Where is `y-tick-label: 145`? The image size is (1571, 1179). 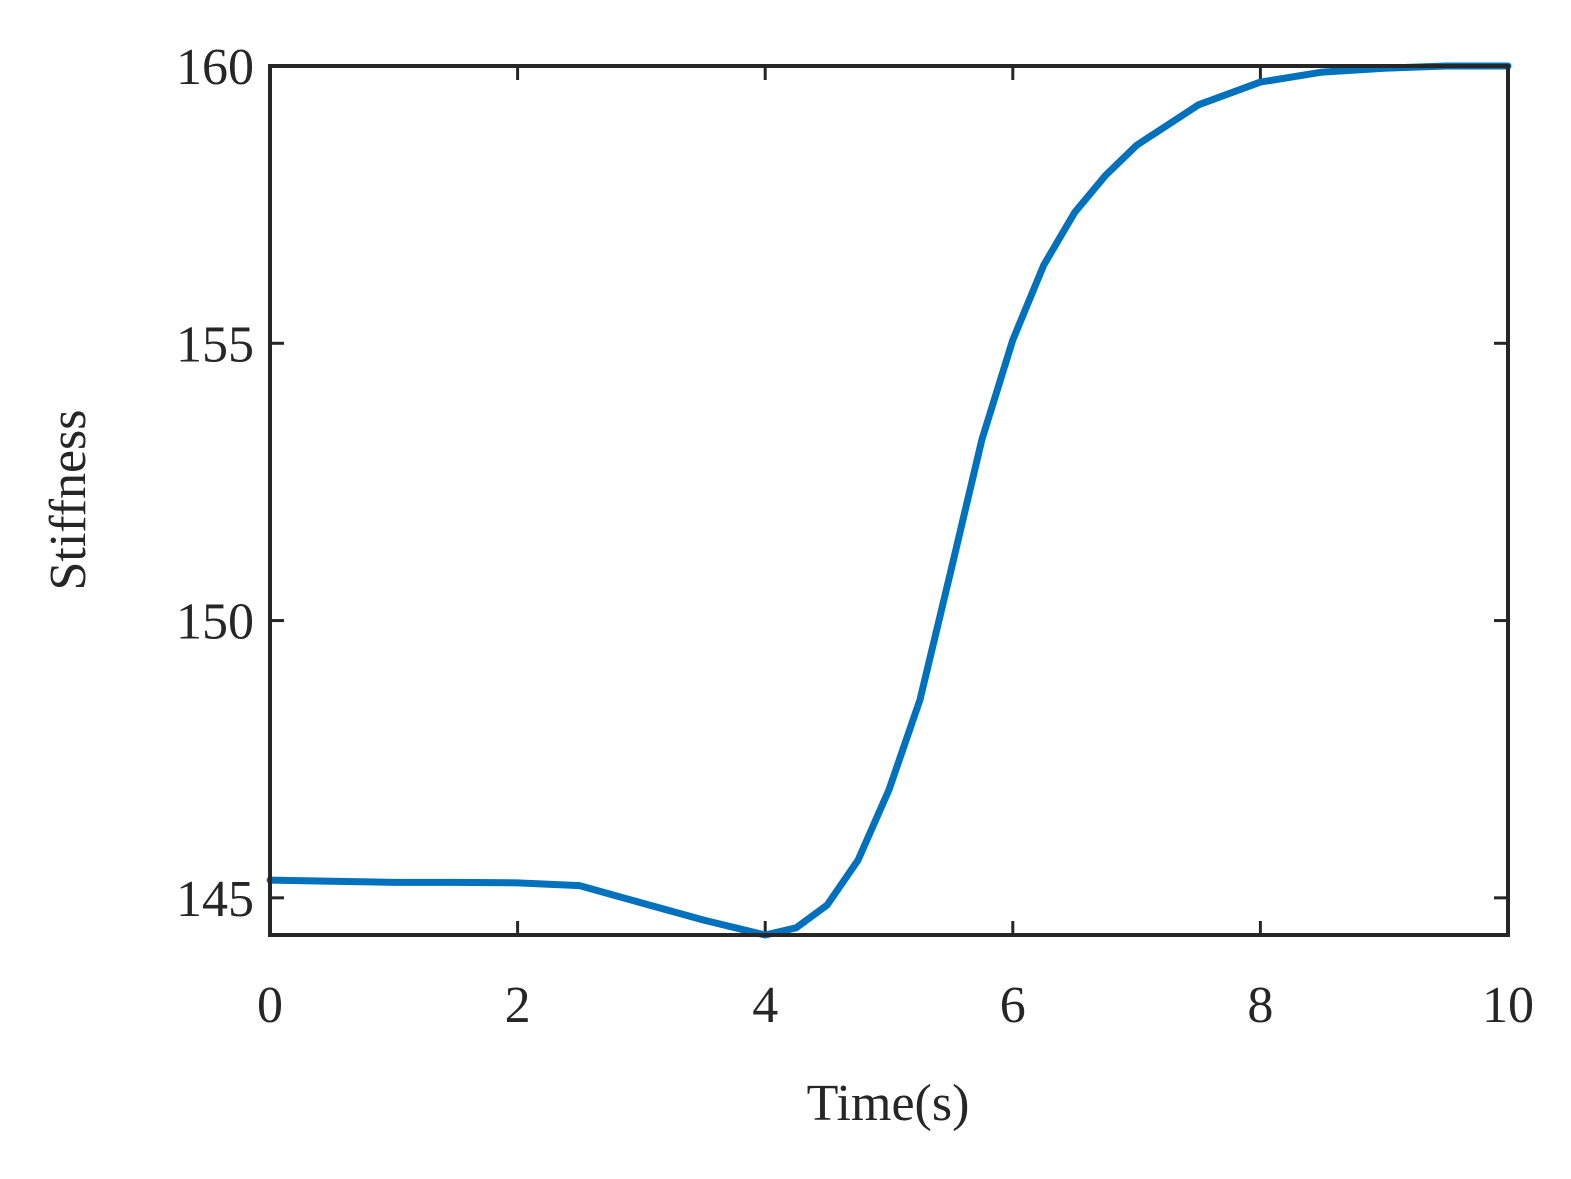 y-tick-label: 145 is located at coordinates (215, 899).